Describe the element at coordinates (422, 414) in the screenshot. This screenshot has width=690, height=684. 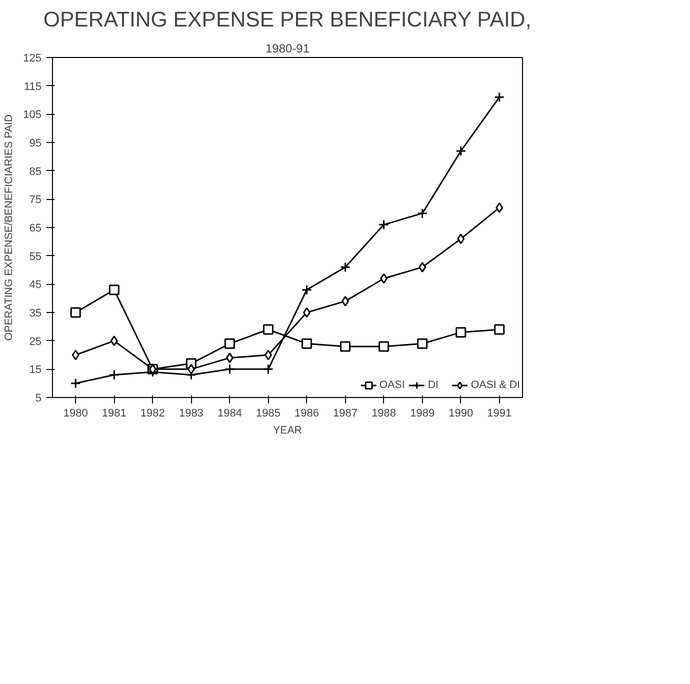
I see `x-tick-label: 1989` at that location.